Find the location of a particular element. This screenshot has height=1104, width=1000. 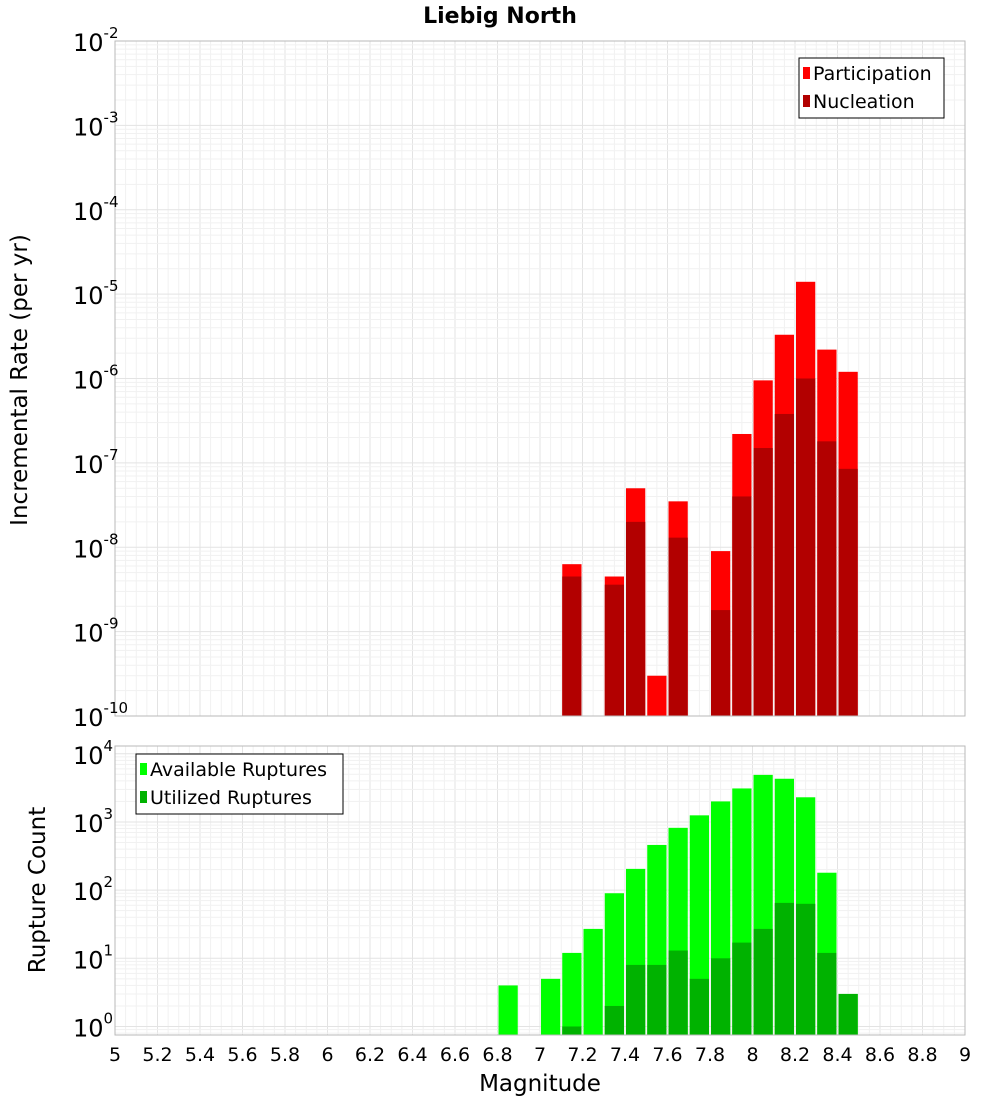

x-tick-label: 8.6 is located at coordinates (880, 1055).